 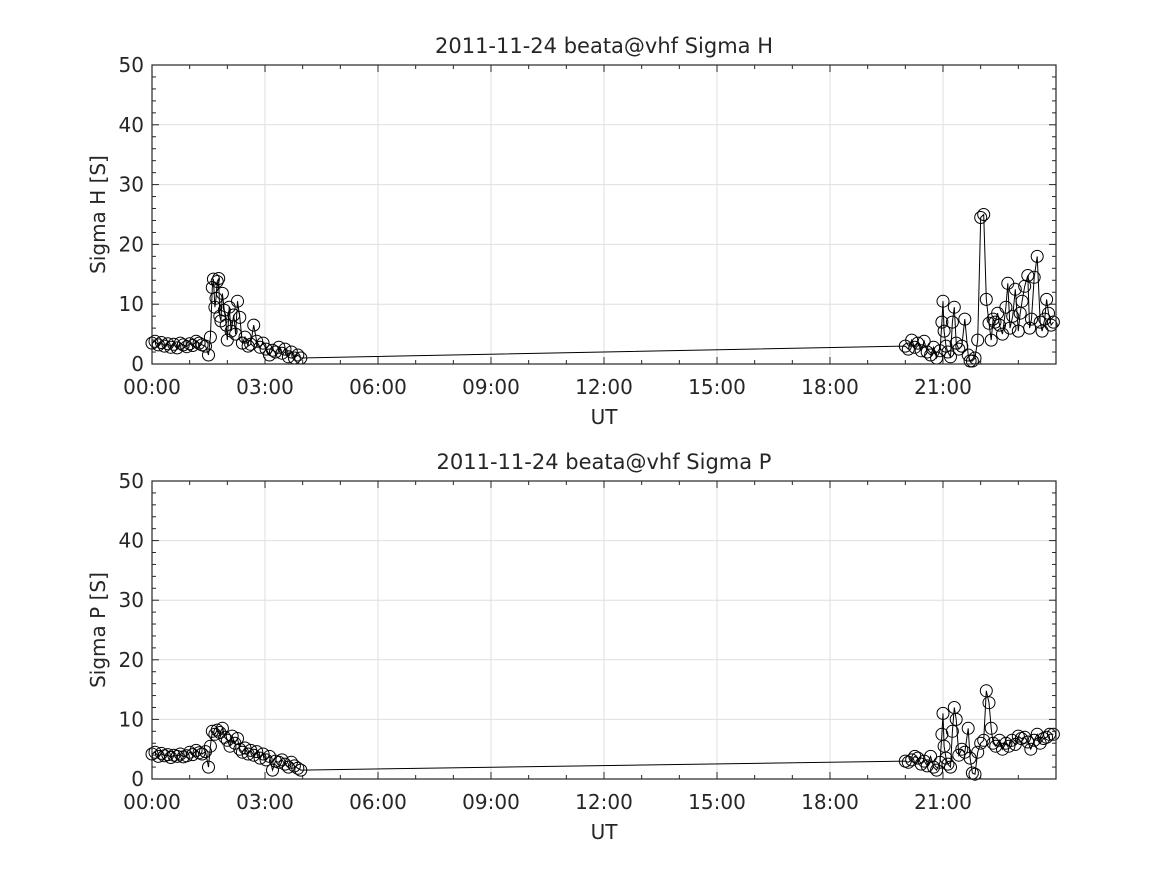 I want to click on chart-title: 2011-11-24 beata@vhf Sigma P, so click(x=604, y=462).